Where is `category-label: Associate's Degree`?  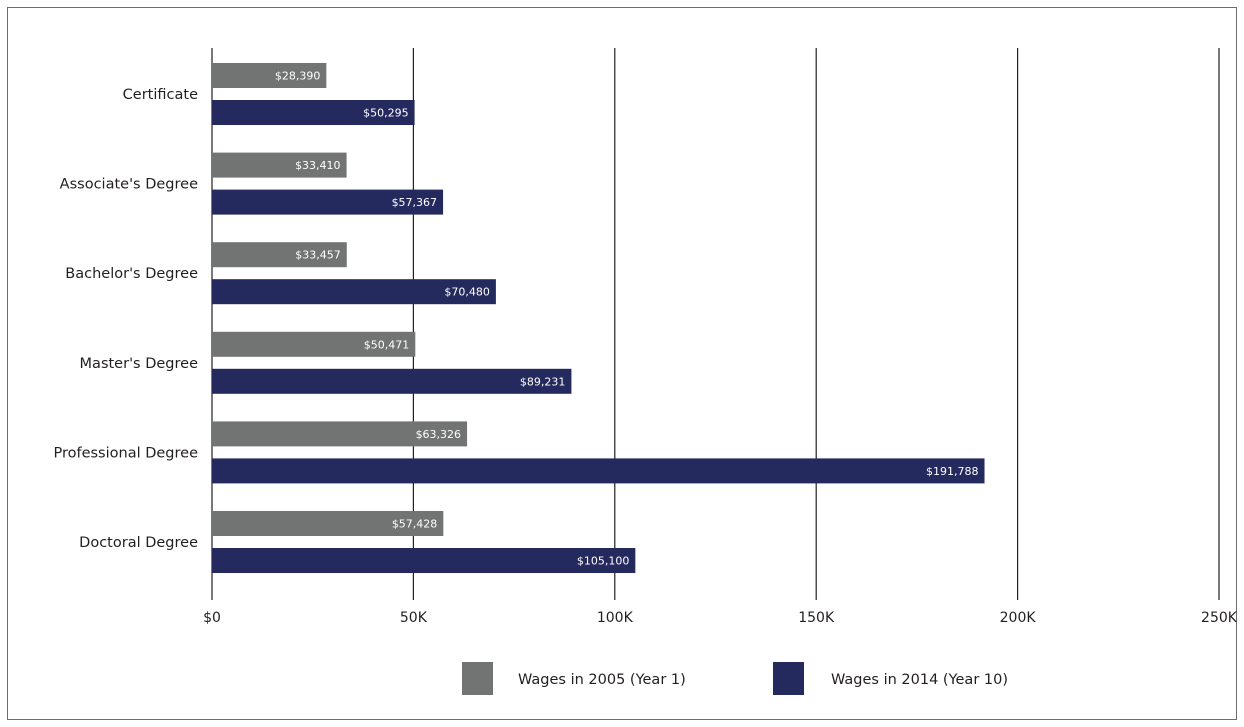
category-label: Associate's Degree is located at coordinates (129, 185).